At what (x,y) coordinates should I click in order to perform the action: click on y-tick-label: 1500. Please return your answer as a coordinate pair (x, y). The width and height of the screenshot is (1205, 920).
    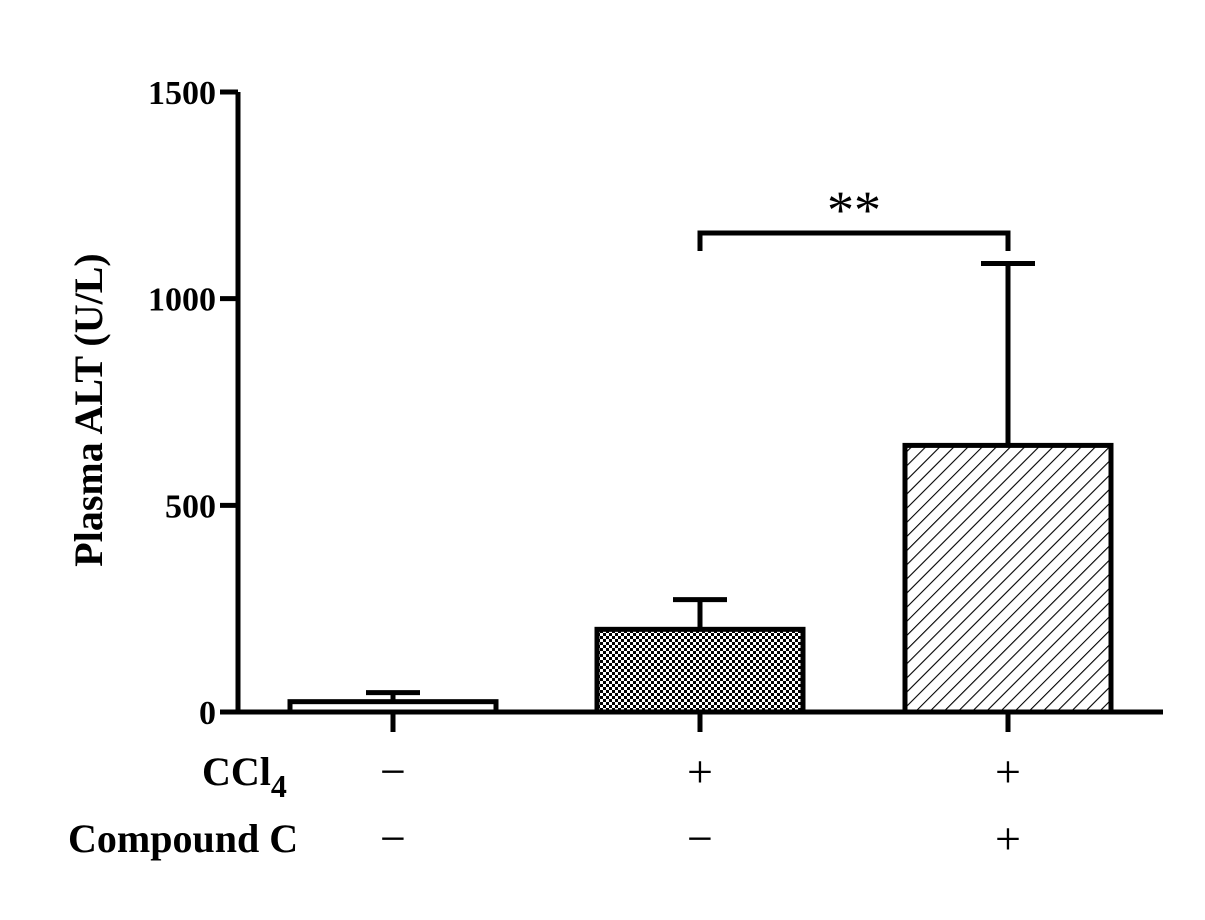
    Looking at the image, I should click on (182, 93).